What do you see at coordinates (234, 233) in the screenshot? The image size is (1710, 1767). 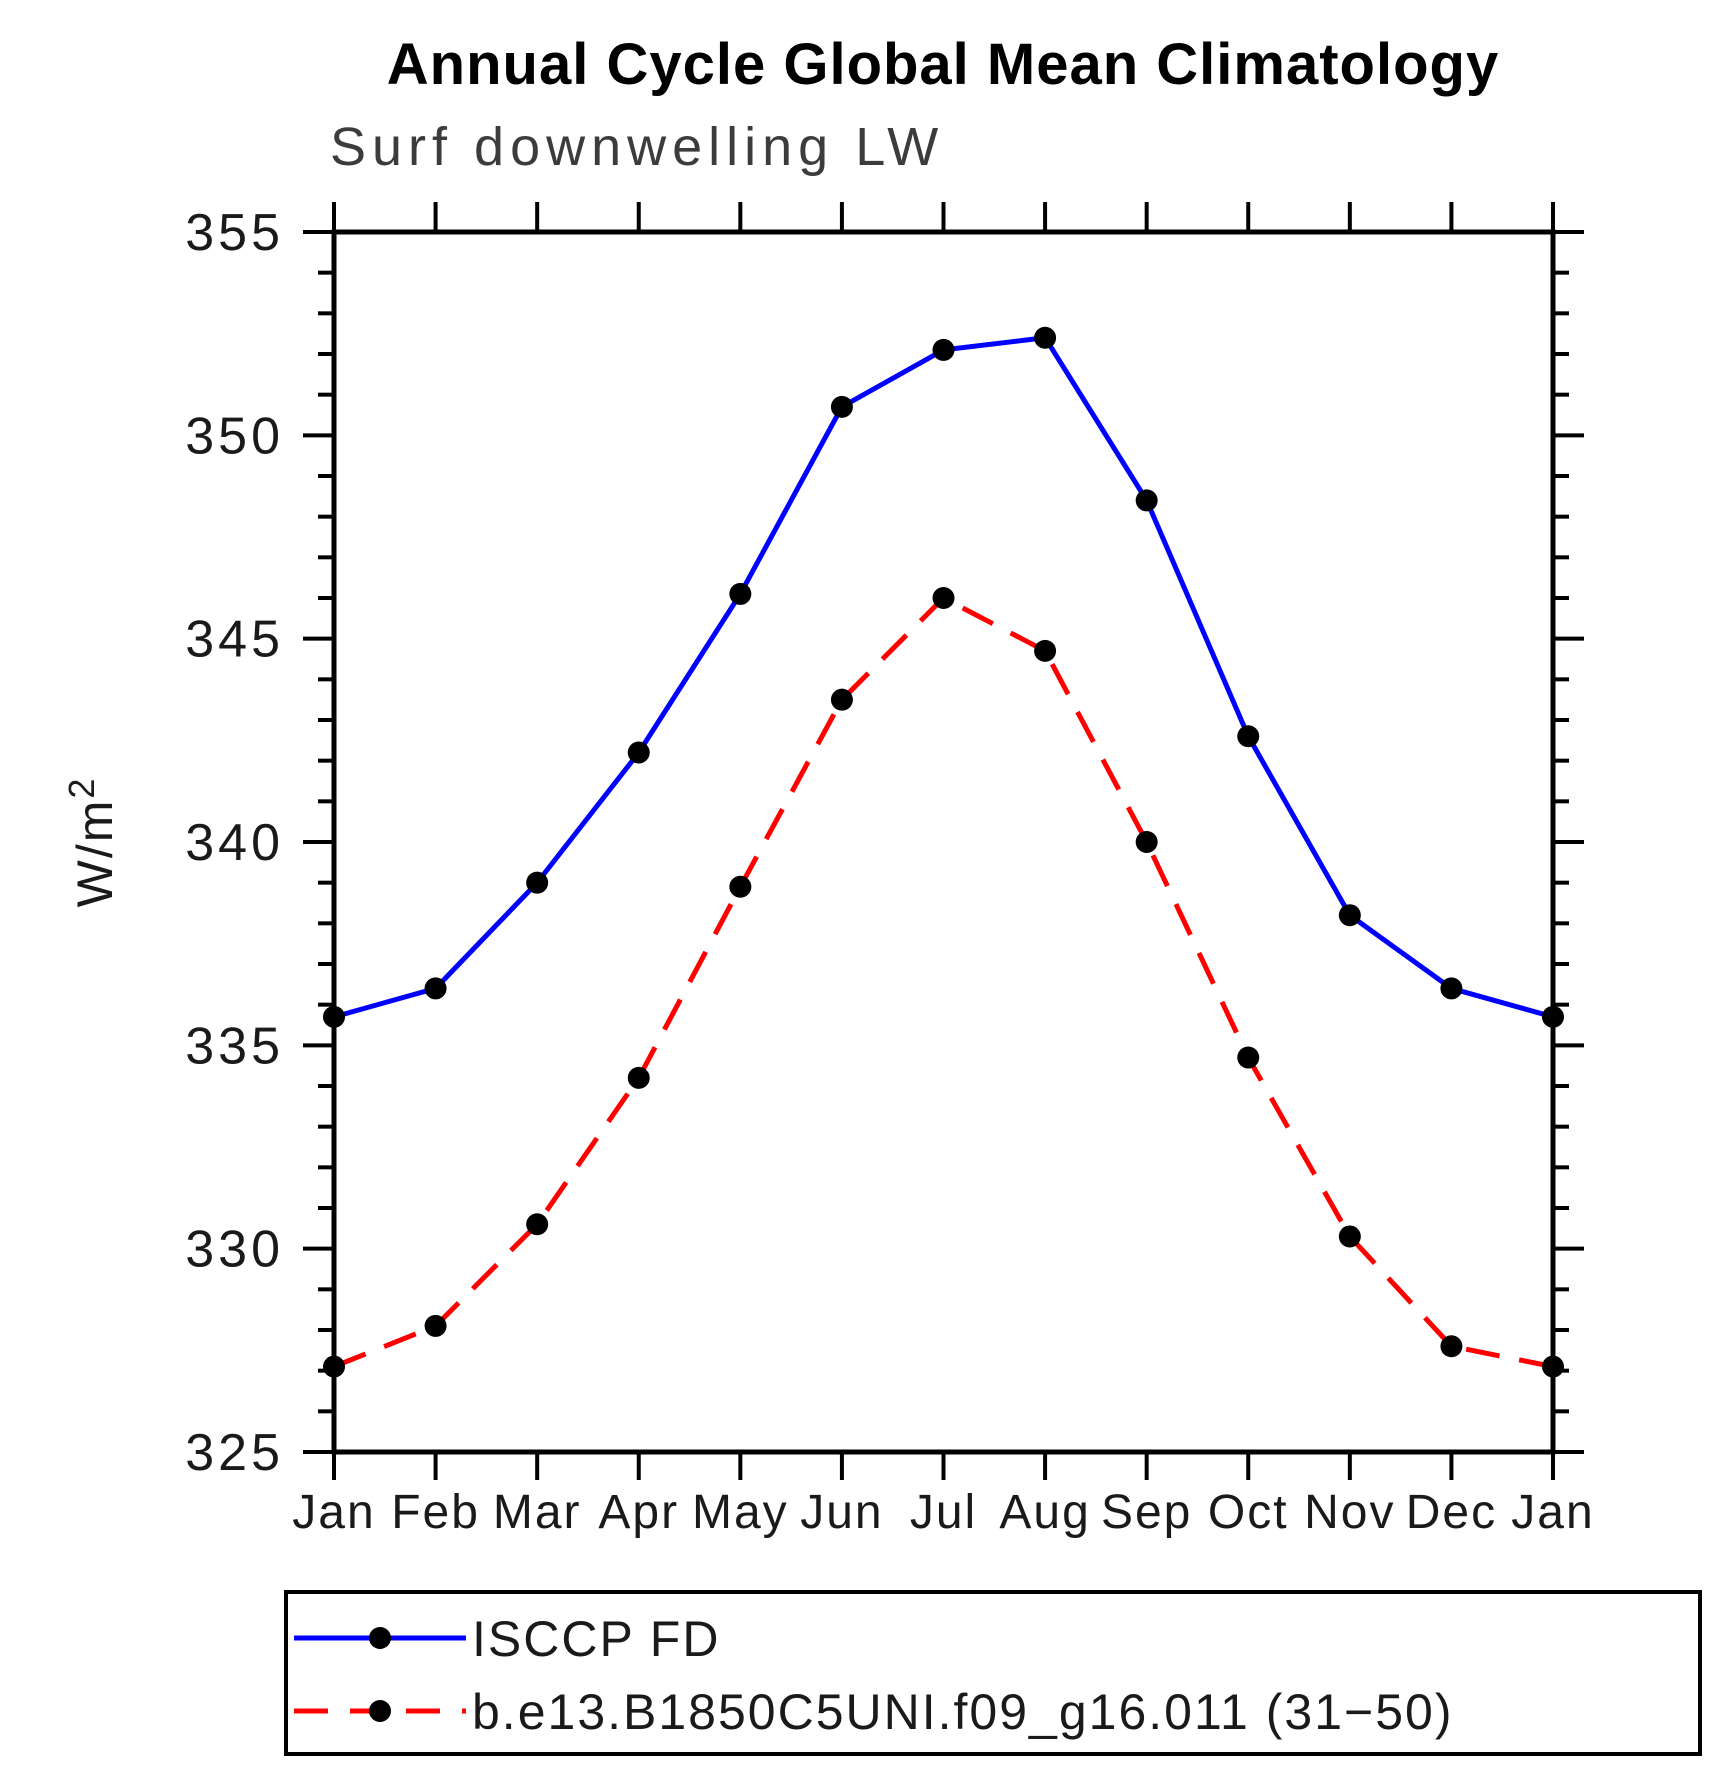 I see `y-tick-label: 355` at bounding box center [234, 233].